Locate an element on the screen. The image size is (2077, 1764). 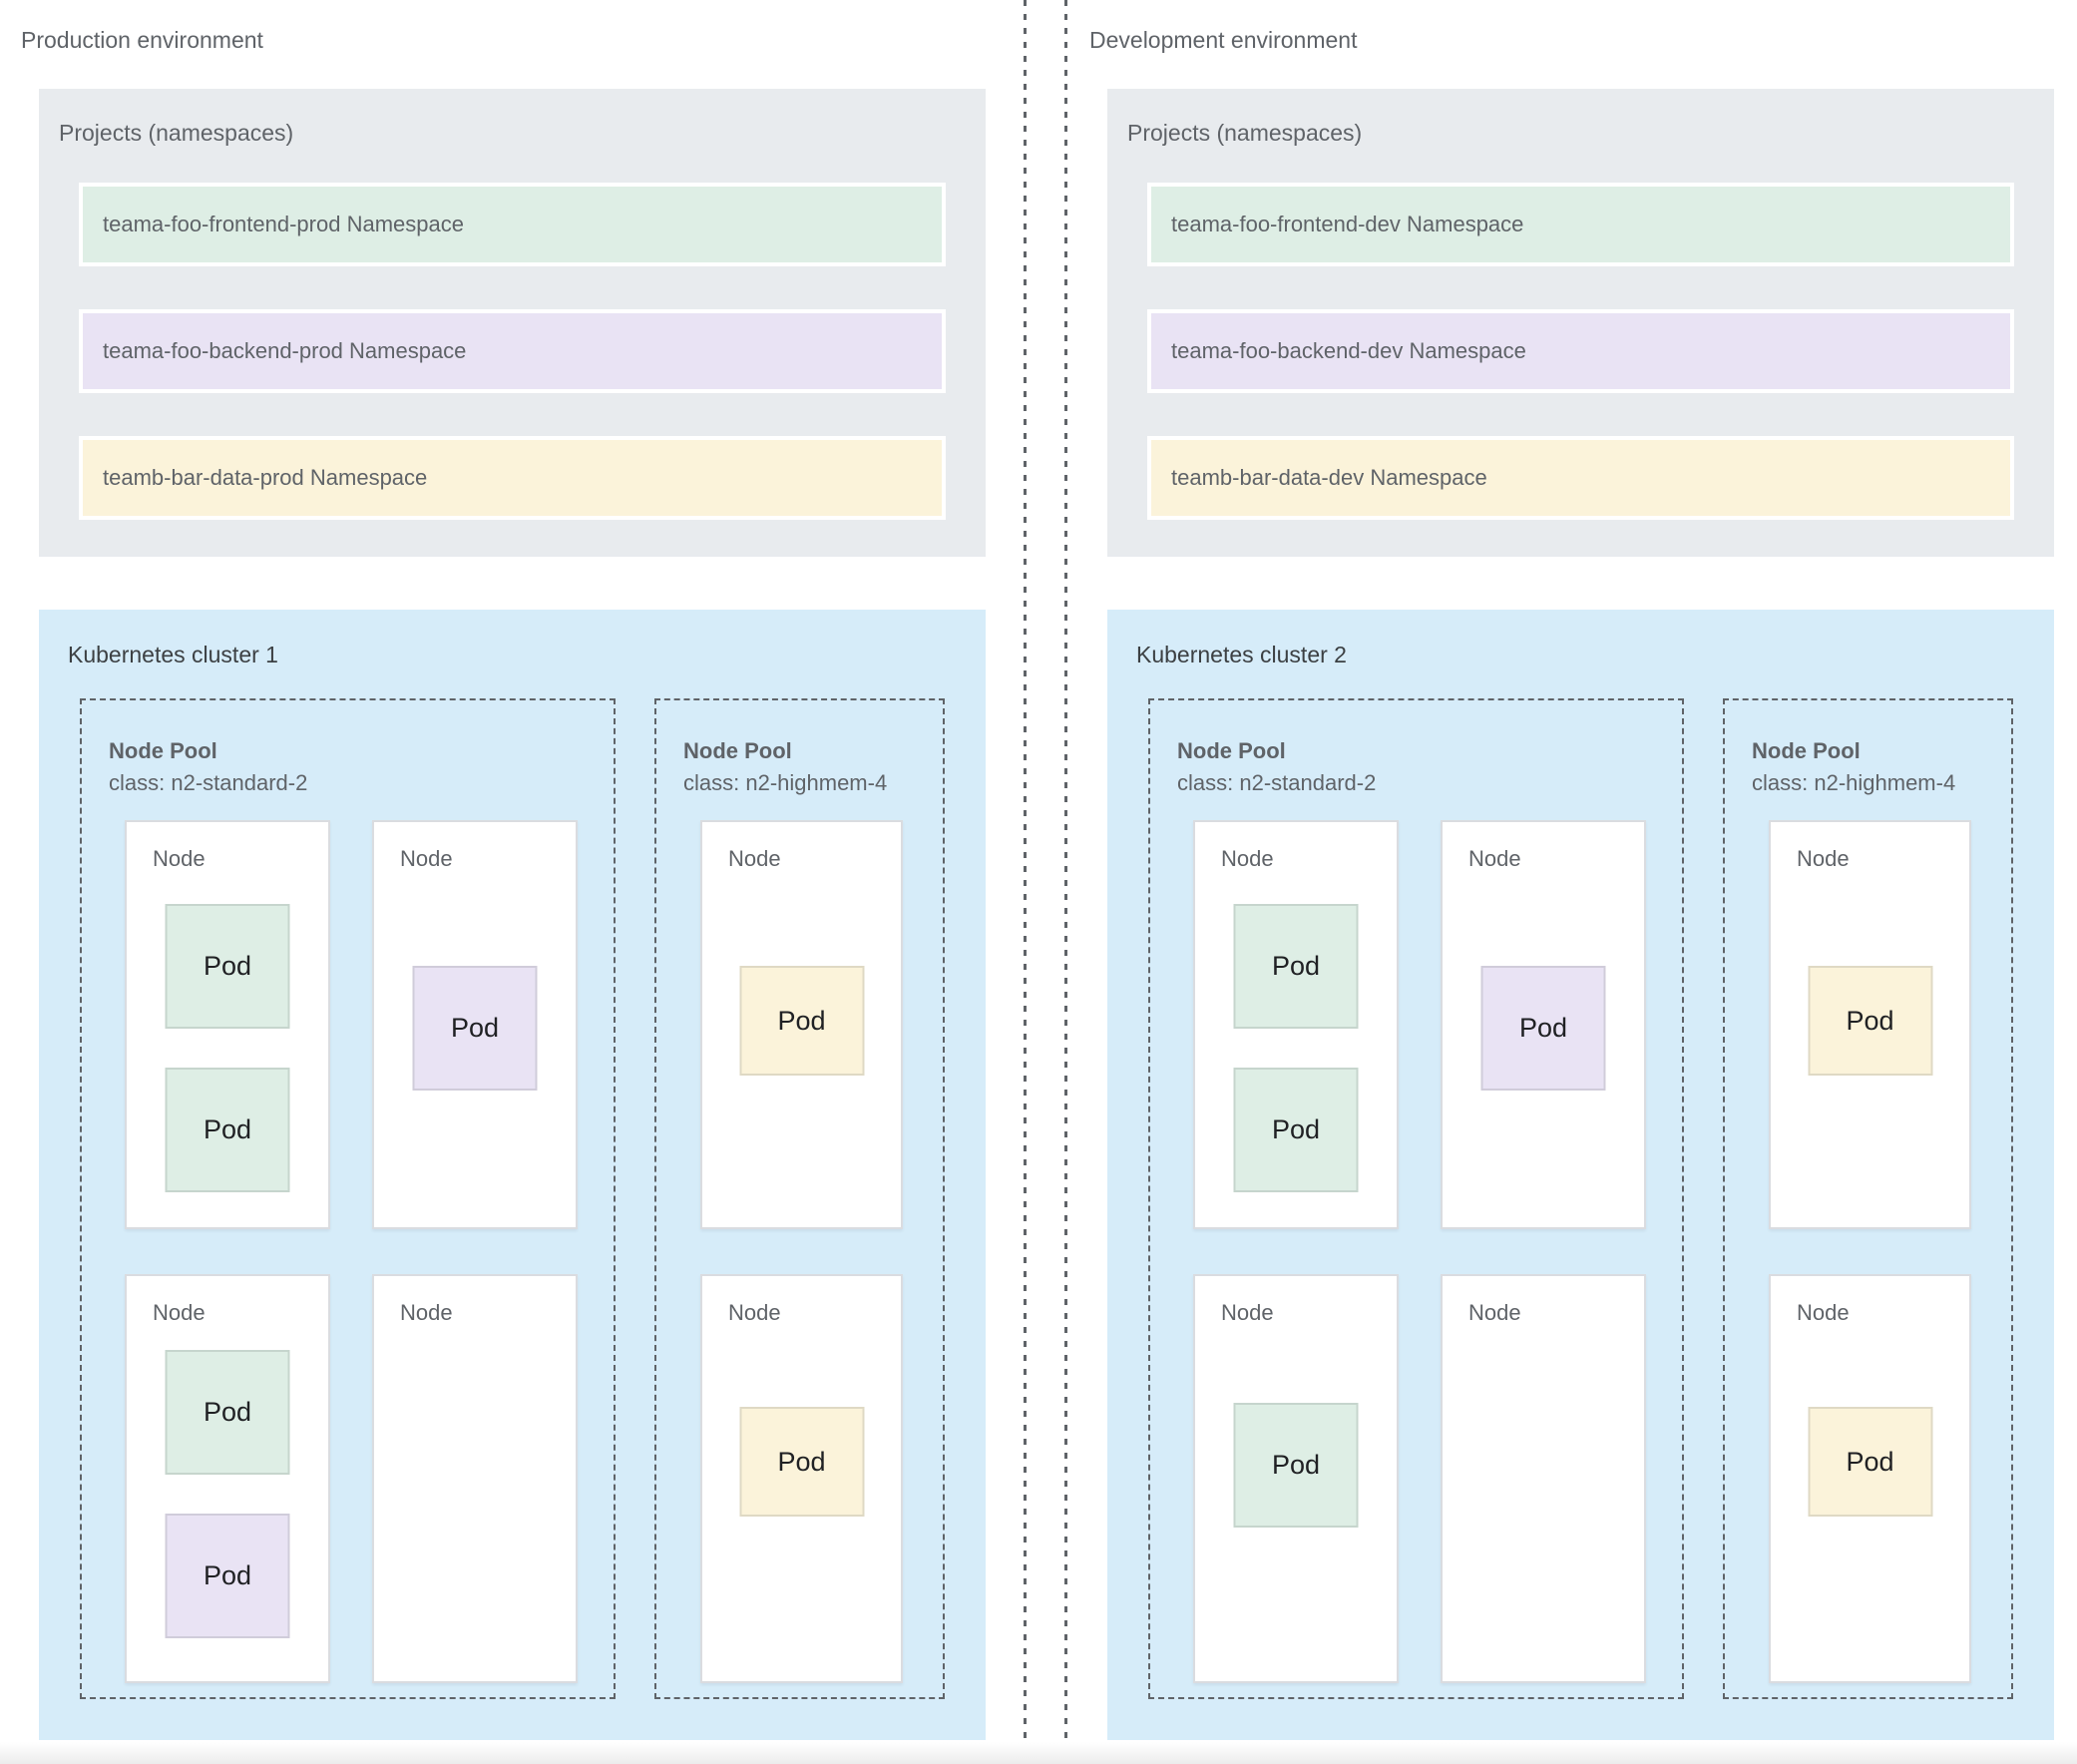
namespace-box-yellow: teamb-bar-data-dev Namespace is located at coordinates (1581, 478).